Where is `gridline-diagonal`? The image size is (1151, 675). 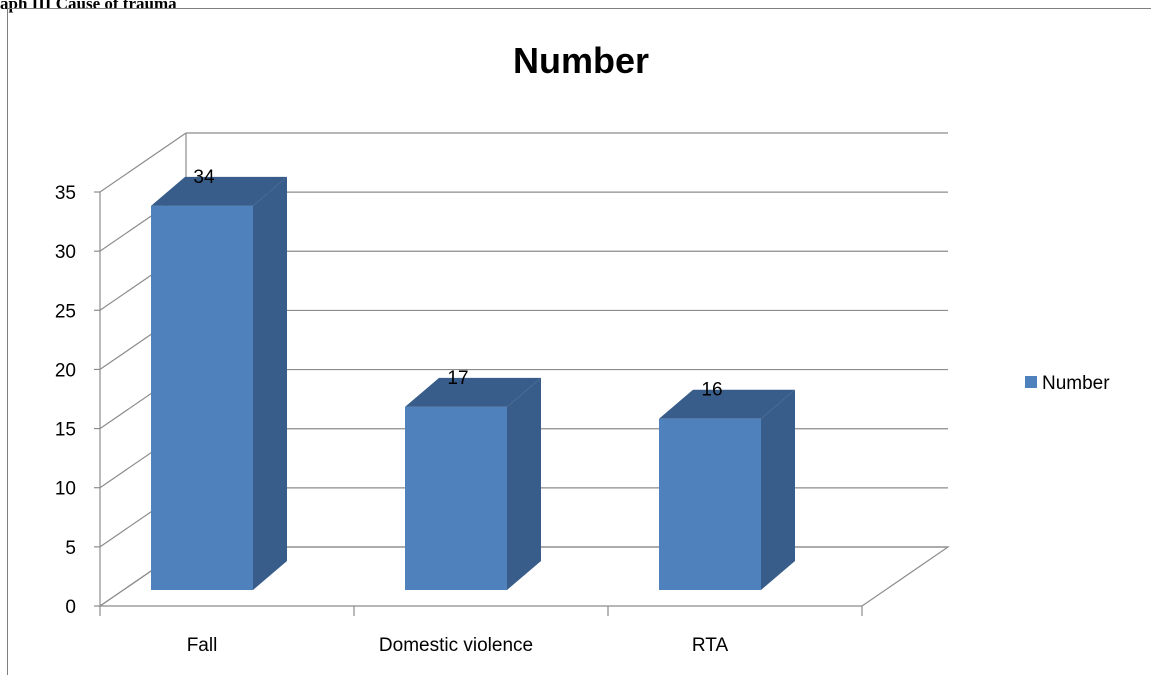 gridline-diagonal is located at coordinates (143, 162).